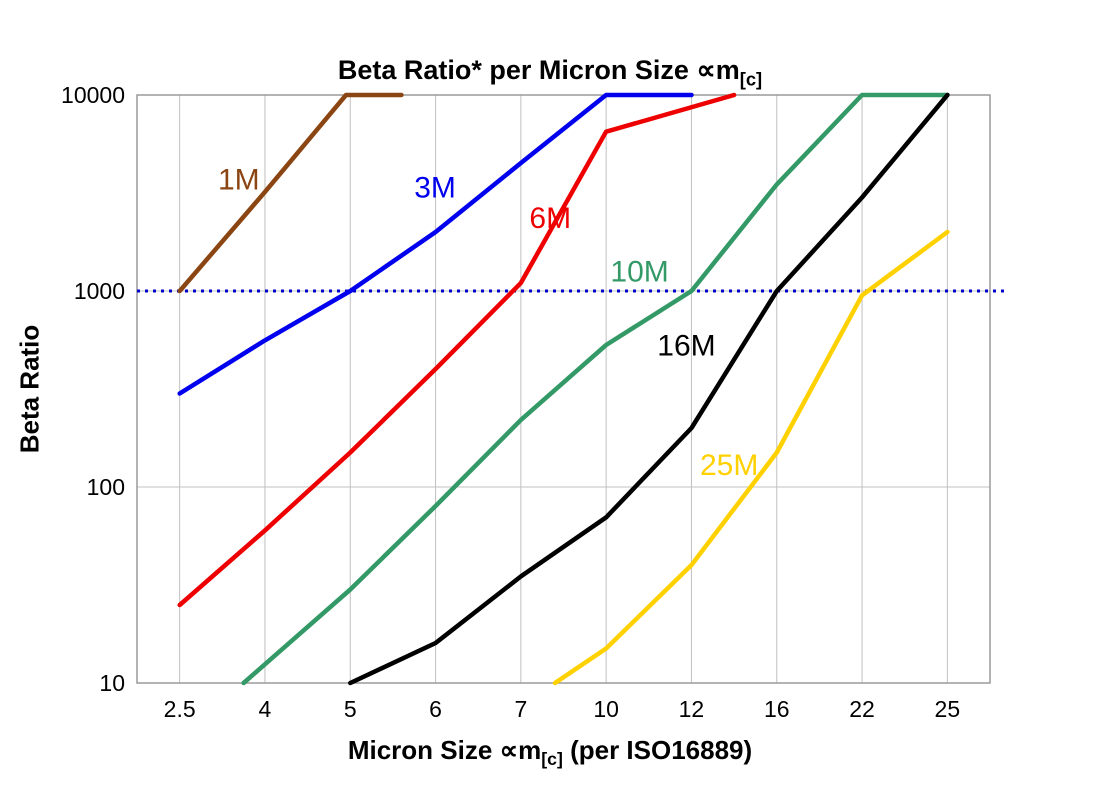 The height and width of the screenshot is (788, 1096). Describe the element at coordinates (552, 759) in the screenshot. I see `x-axis-label-subscript: [c]` at that location.